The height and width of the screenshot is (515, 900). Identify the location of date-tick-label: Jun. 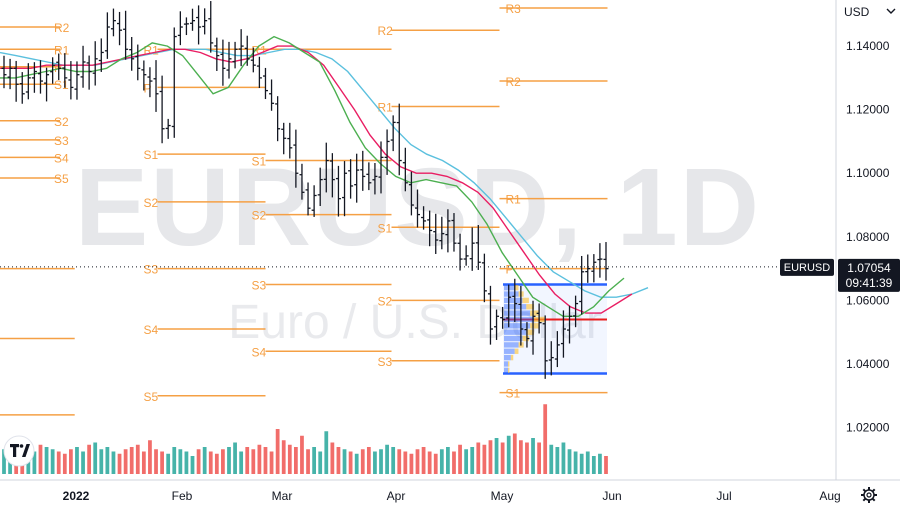
(611, 496).